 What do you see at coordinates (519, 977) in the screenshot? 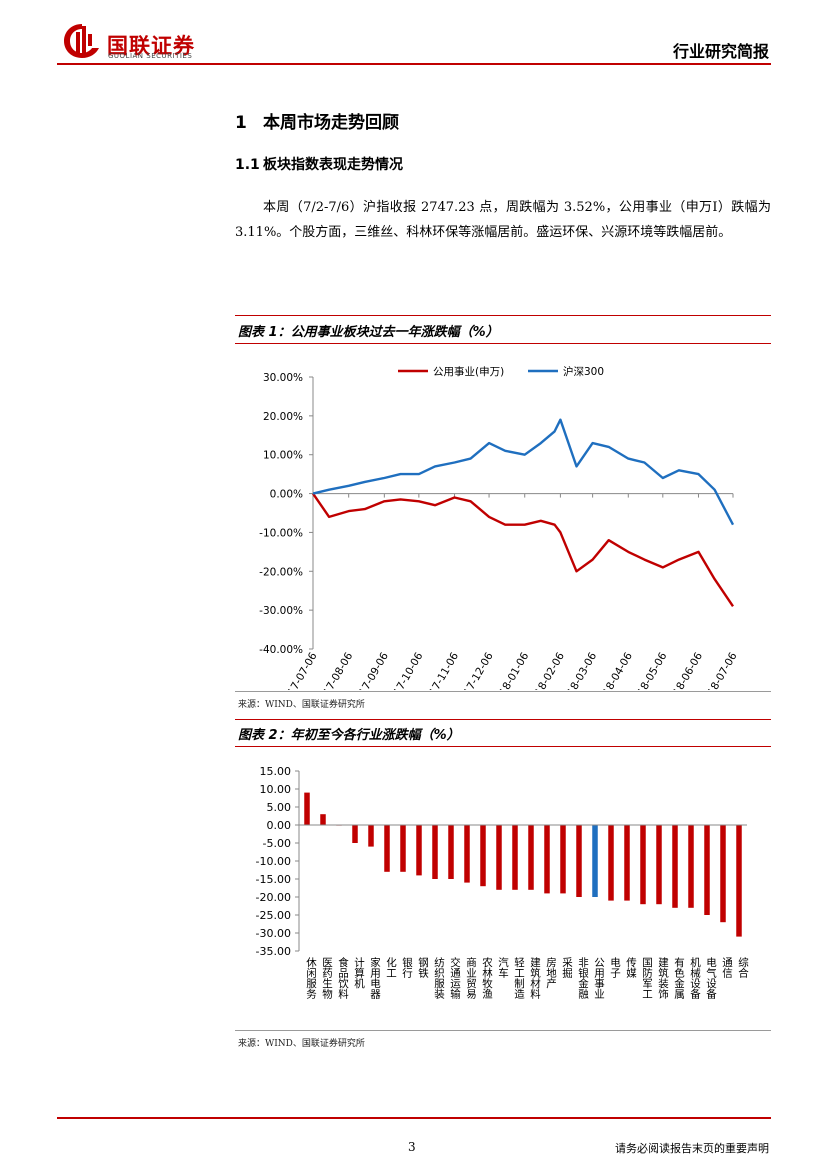
I see `category-label: 轻工制造` at bounding box center [519, 977].